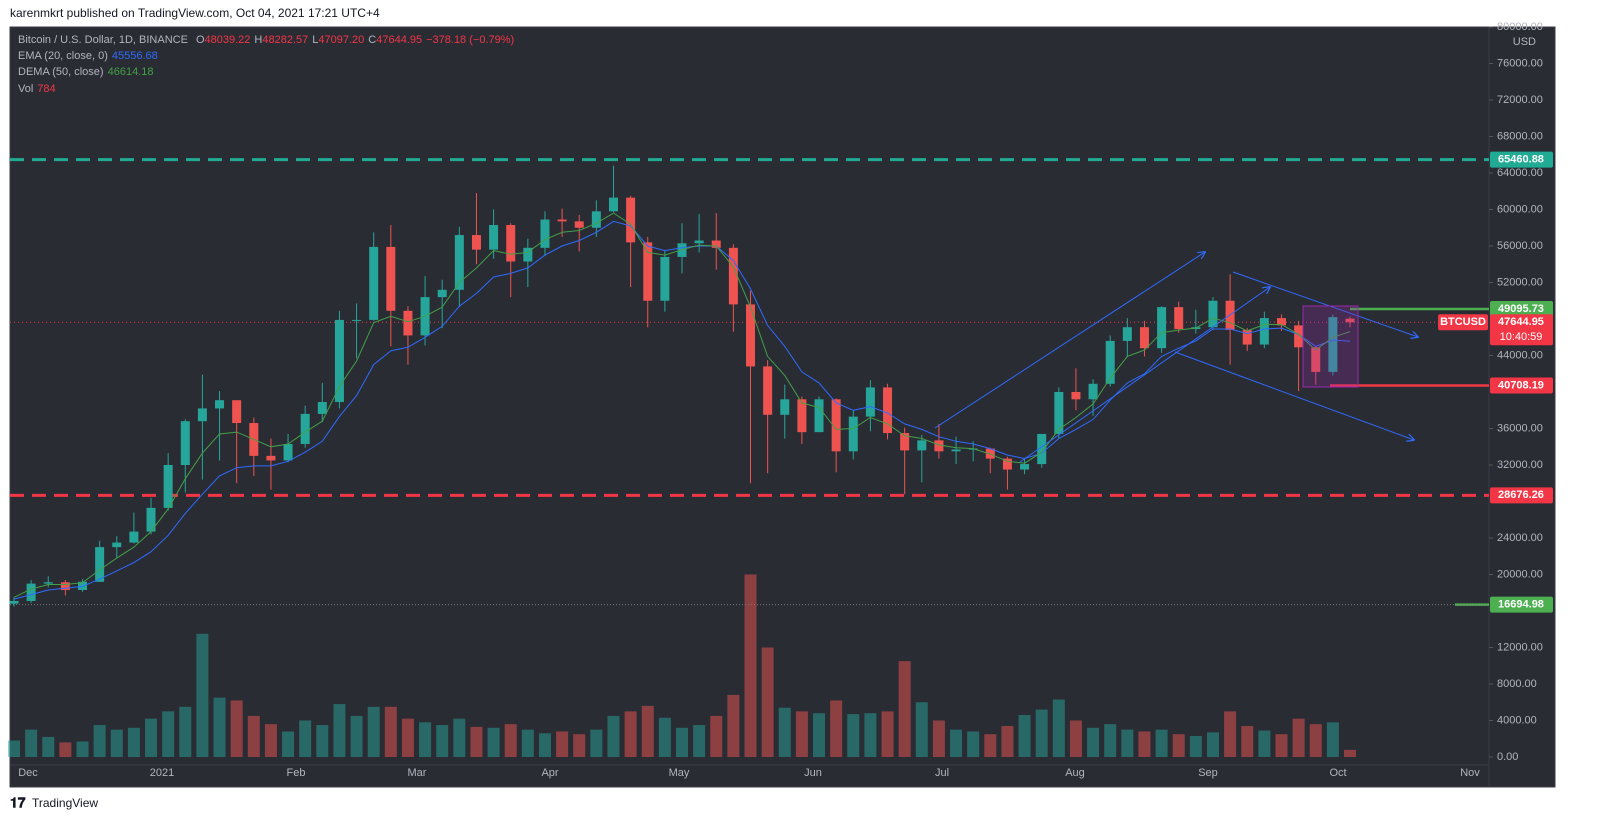  I want to click on x-tick-label: 2021, so click(162, 773).